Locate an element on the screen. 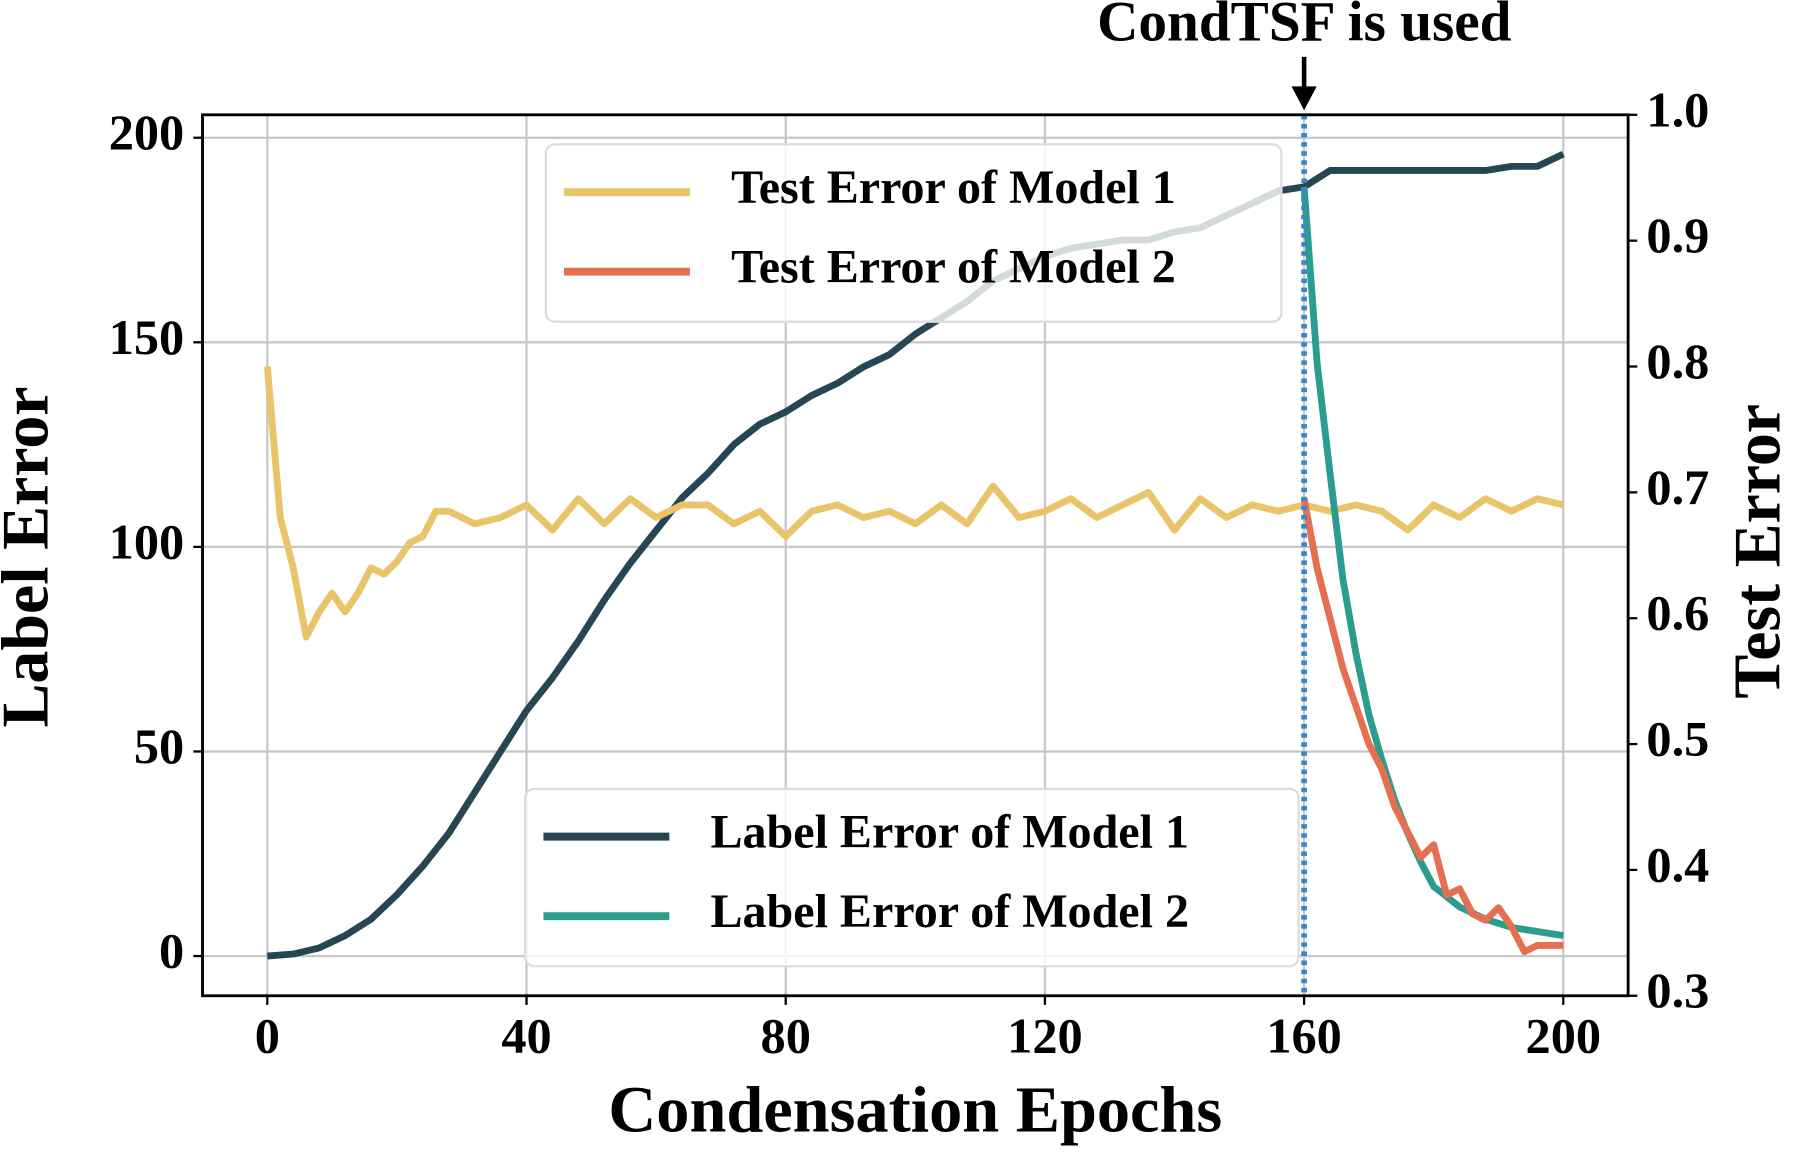 The image size is (1794, 1164). y-tick-label: 100 is located at coordinates (146, 542).